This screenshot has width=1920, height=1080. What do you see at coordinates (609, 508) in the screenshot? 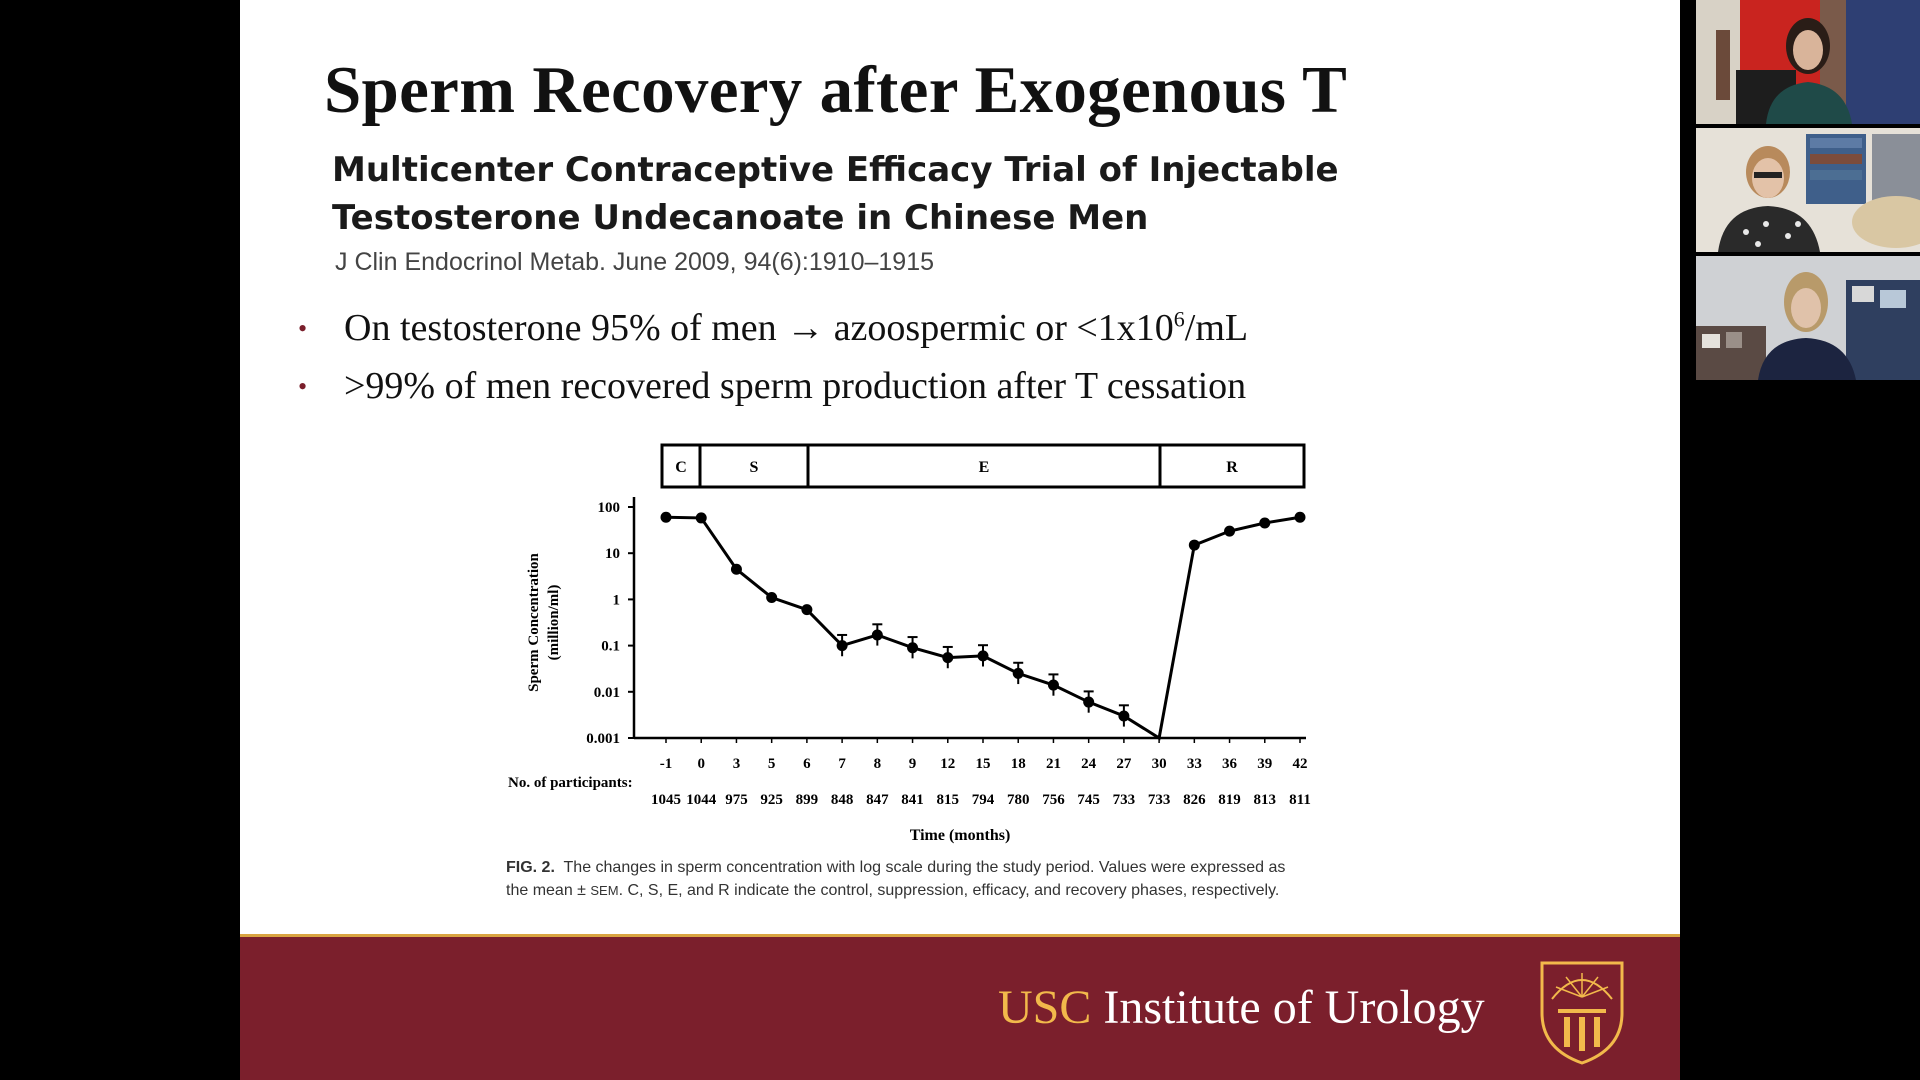
I see `y-tick-label: 100` at bounding box center [609, 508].